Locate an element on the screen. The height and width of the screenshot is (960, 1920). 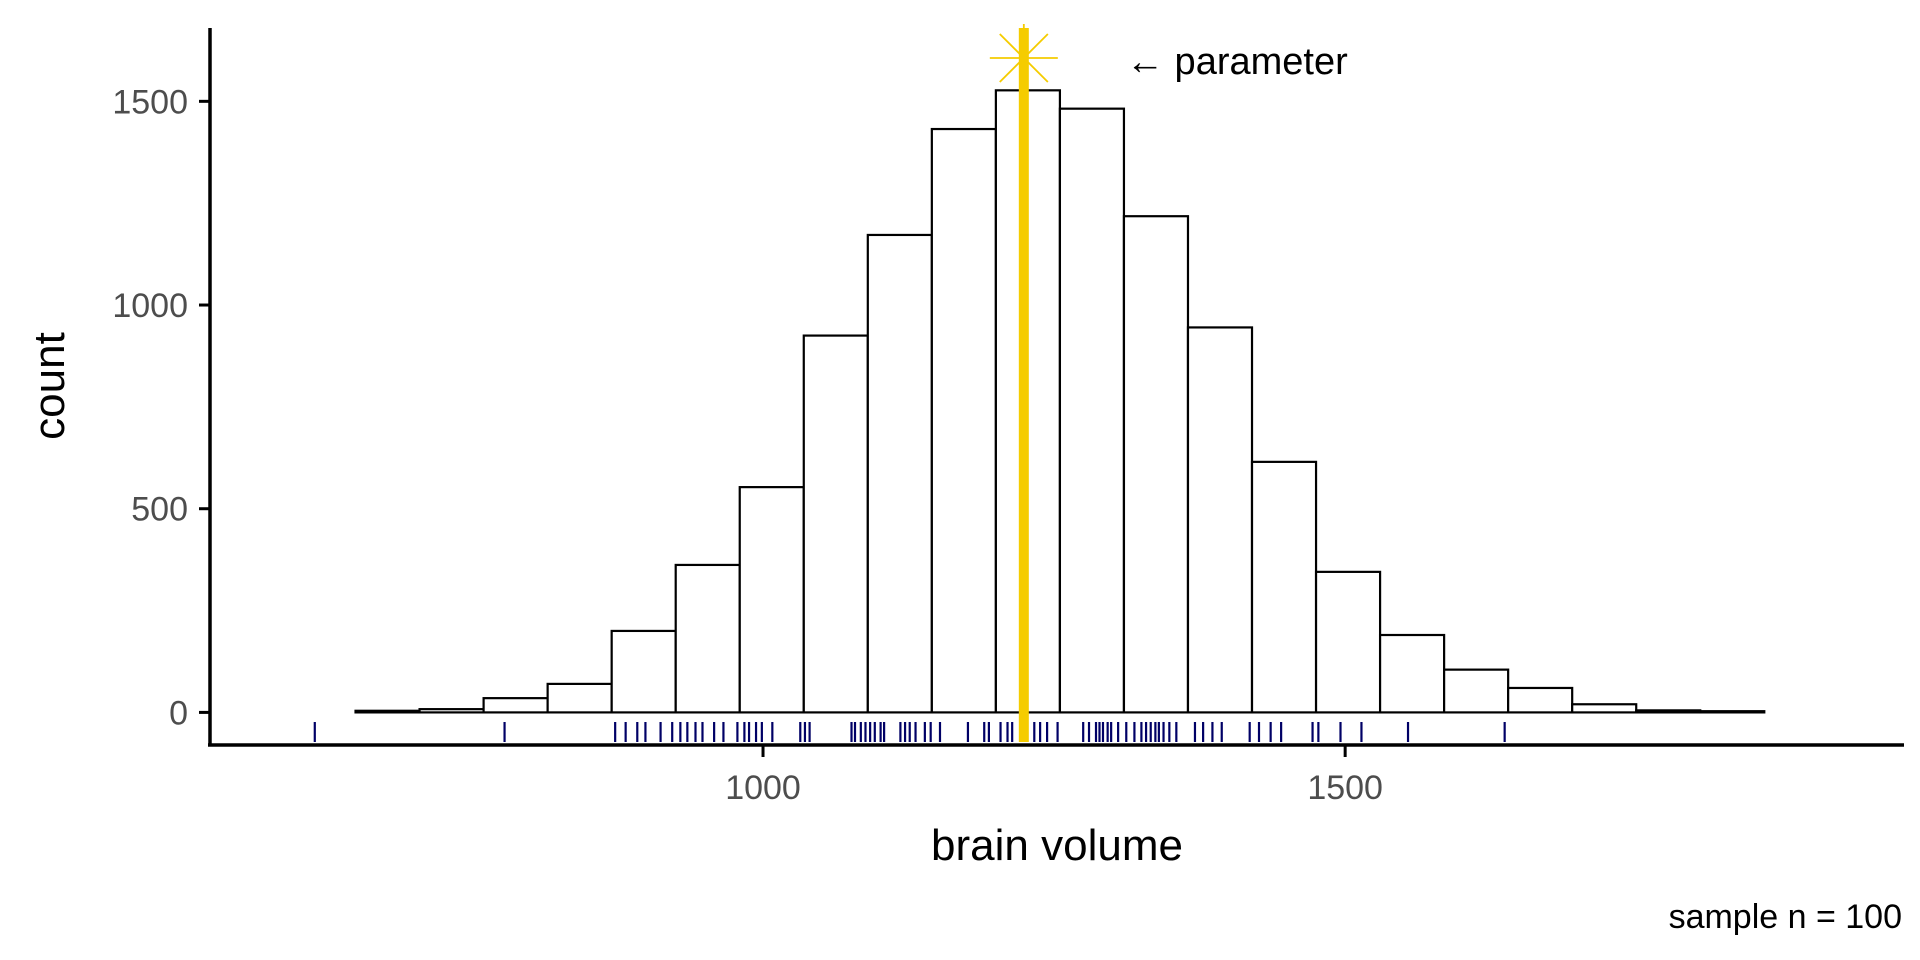
x-axis-title: brain volume is located at coordinates (1057, 845).